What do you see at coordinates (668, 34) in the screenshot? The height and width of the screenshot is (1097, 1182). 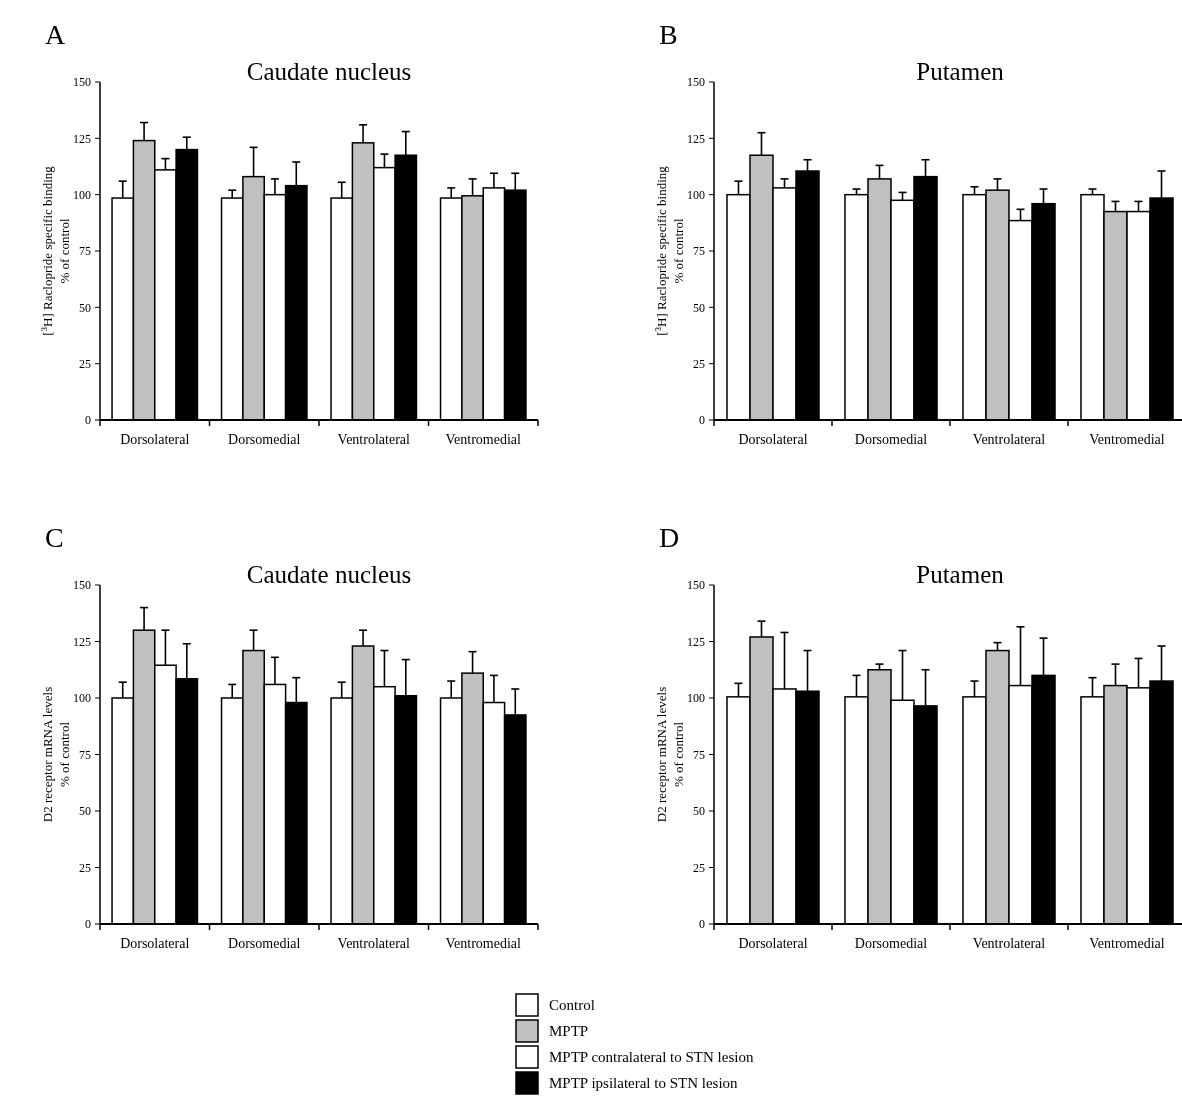 I see `text: B` at bounding box center [668, 34].